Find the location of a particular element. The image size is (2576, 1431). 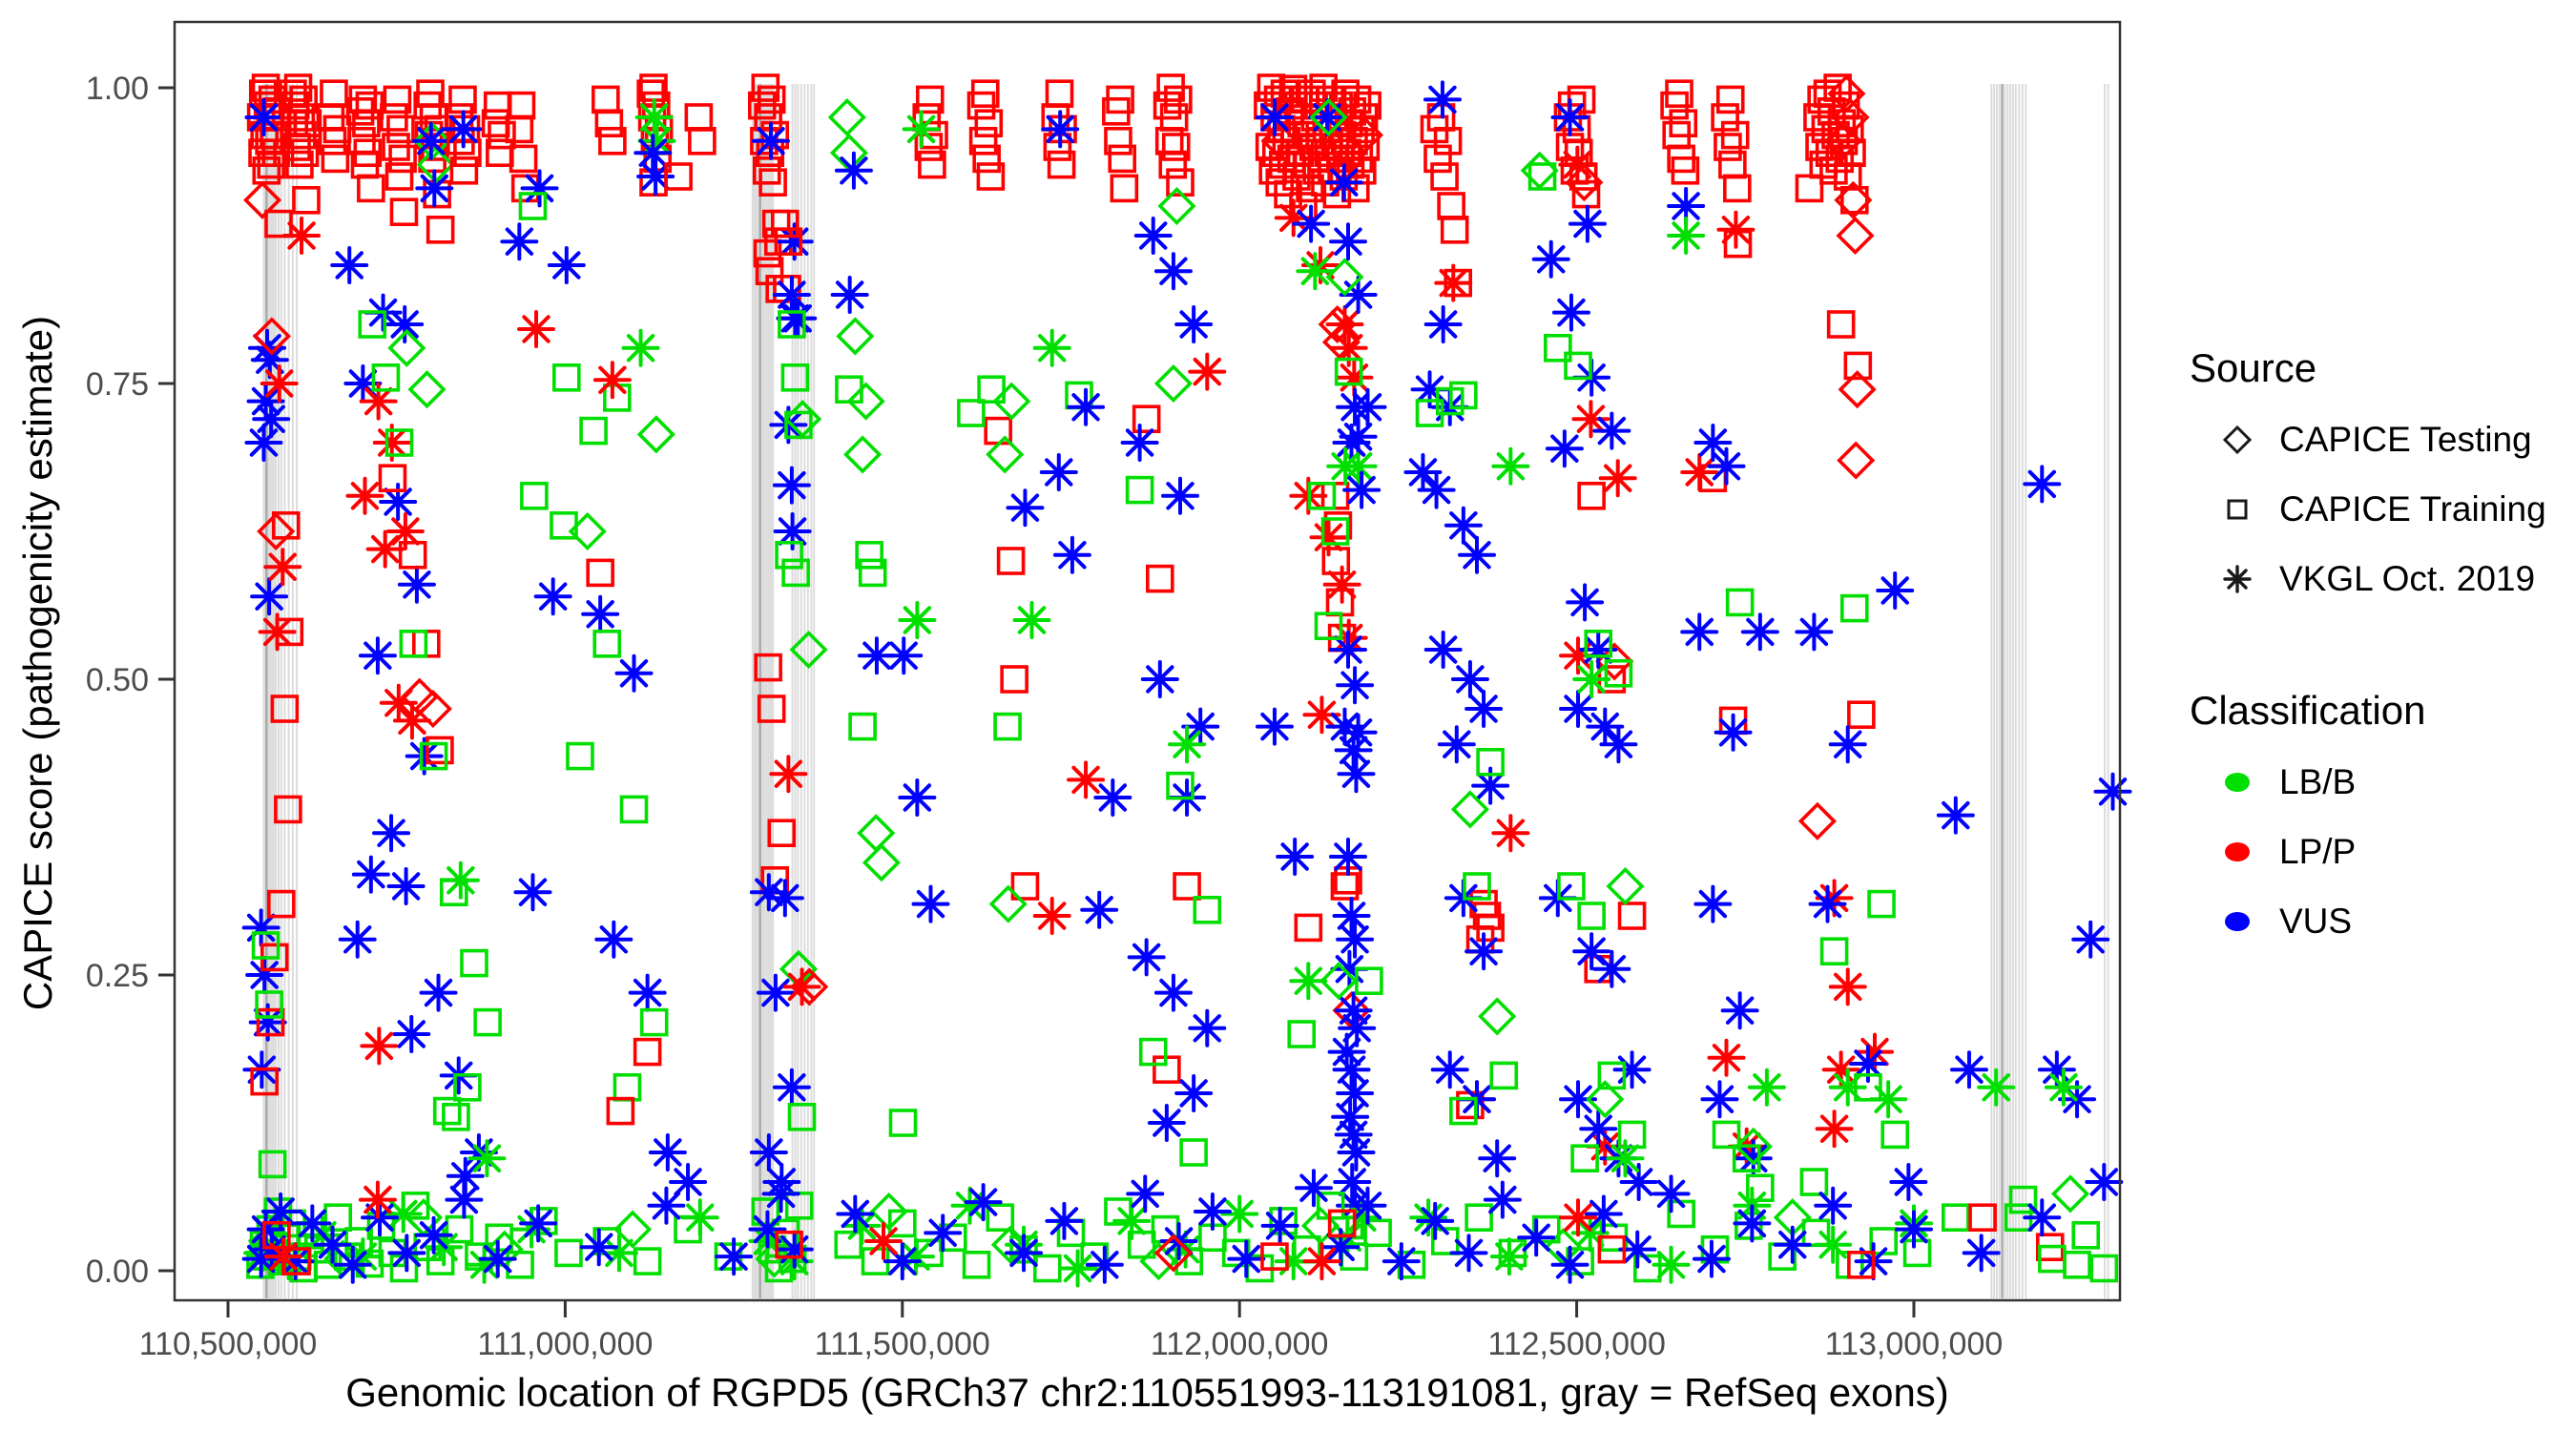

legend-item-vkgl: VKGL Oct. 2019 is located at coordinates (2376, 578).